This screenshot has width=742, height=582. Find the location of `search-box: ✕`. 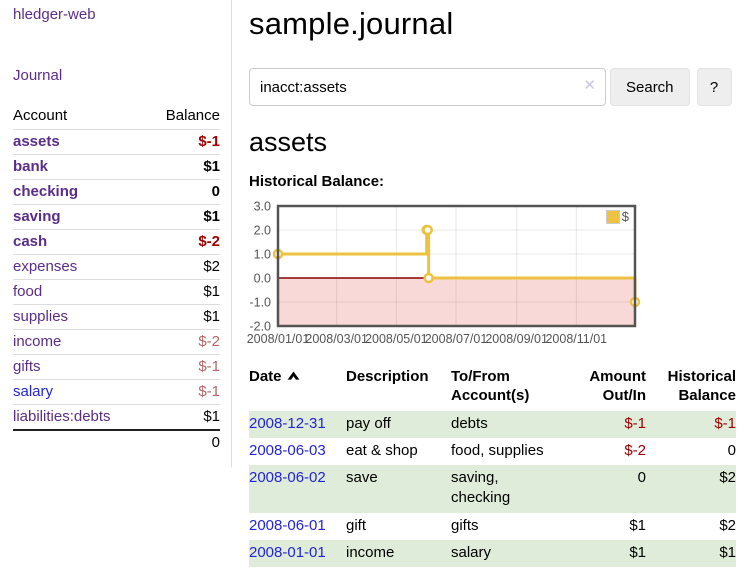

search-box: ✕ is located at coordinates (427, 87).